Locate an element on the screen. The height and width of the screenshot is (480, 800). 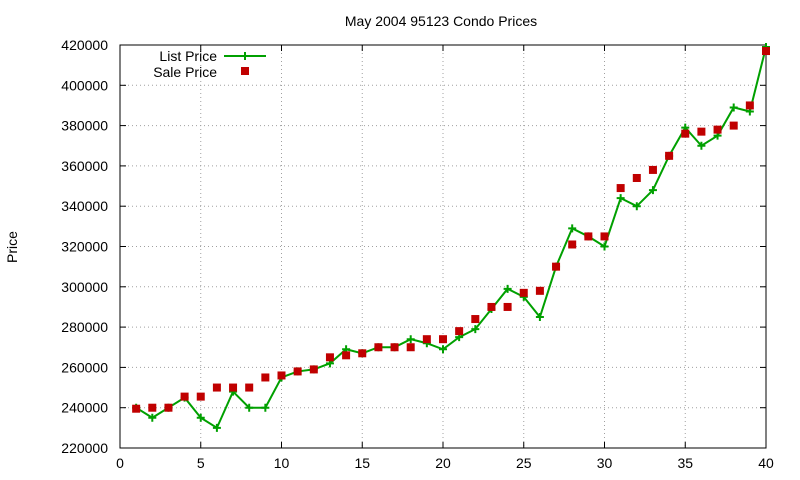
y-tick-label: 220000 is located at coordinates (84, 448).